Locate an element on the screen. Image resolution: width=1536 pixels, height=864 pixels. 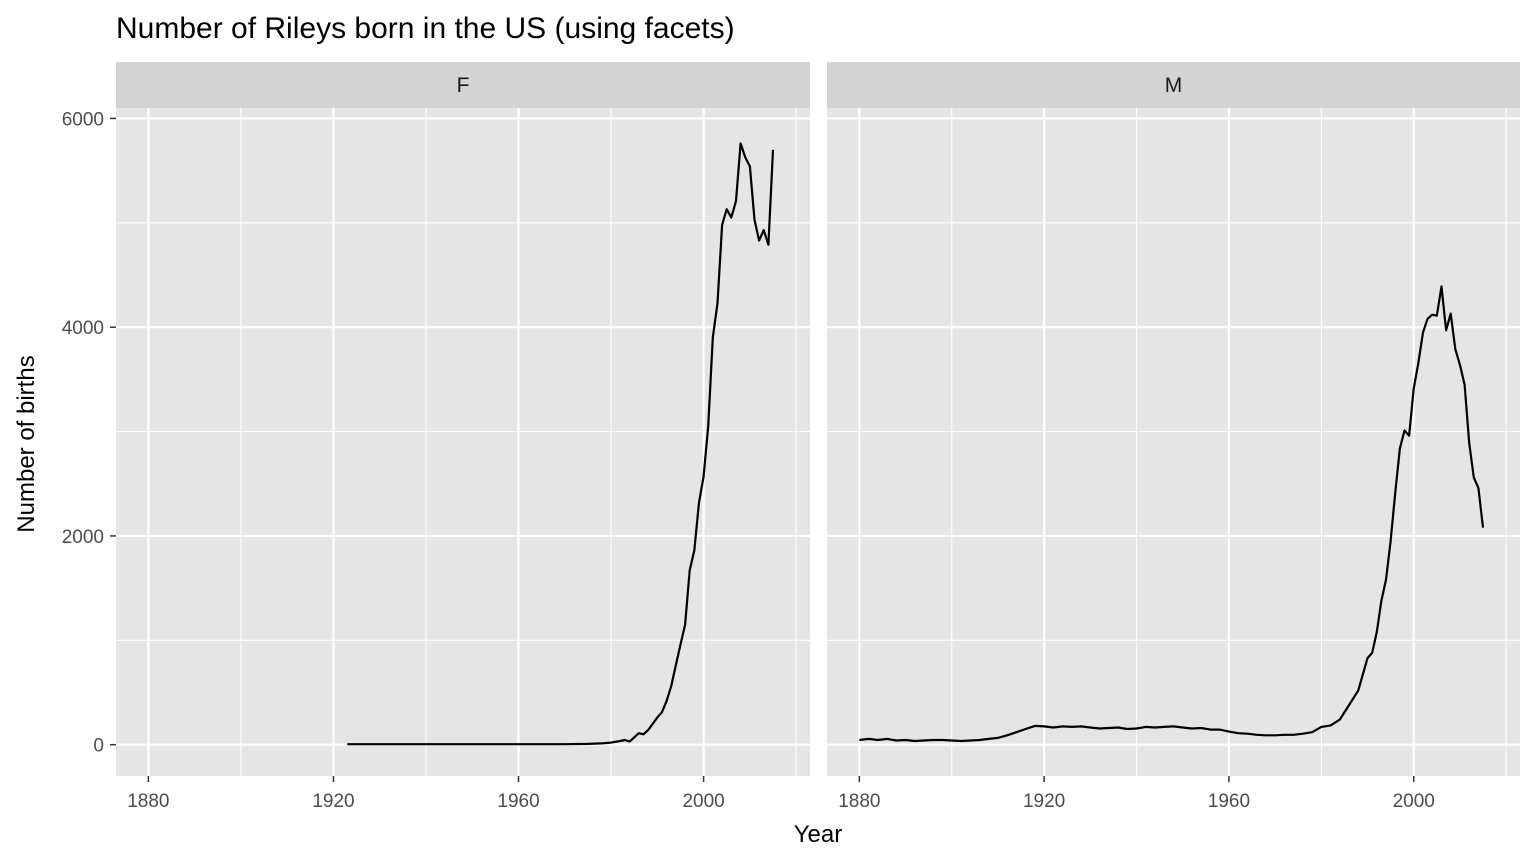
facet-strip-label: M is located at coordinates (1174, 85).